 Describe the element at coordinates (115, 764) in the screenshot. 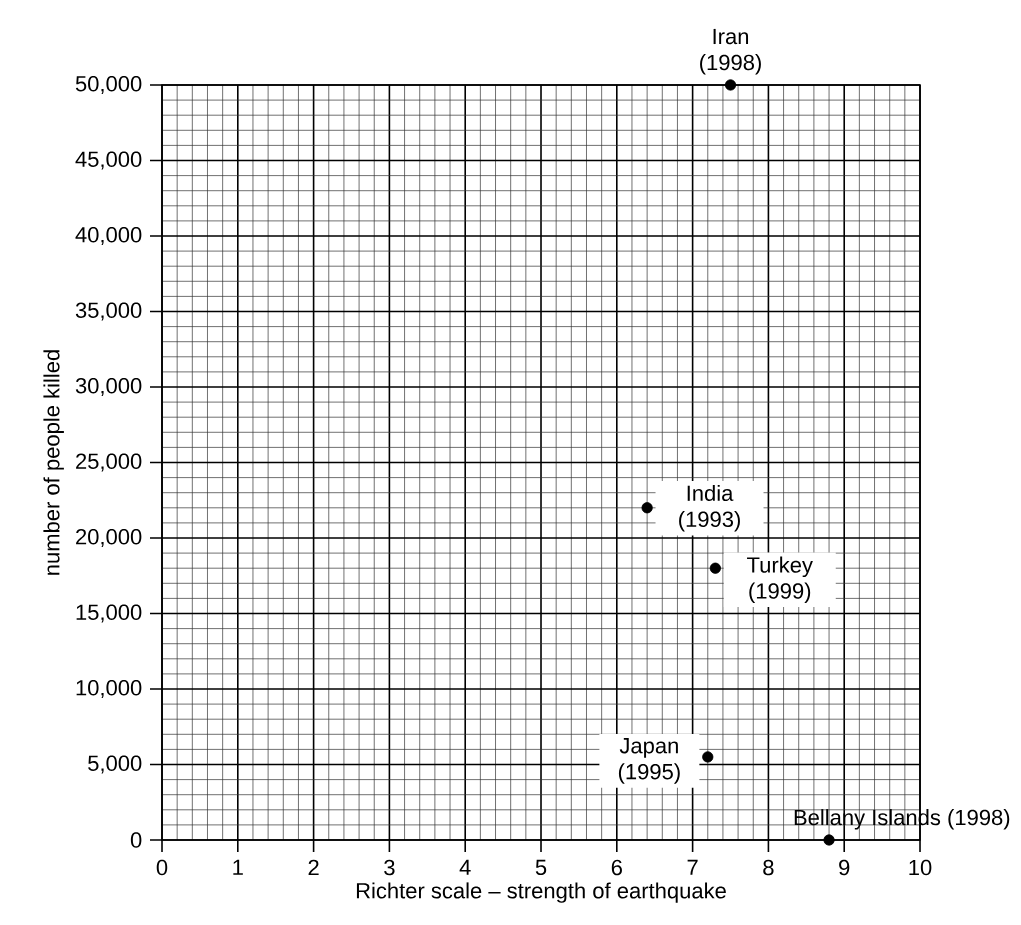

I see `y-tick-label: 5,000` at that location.